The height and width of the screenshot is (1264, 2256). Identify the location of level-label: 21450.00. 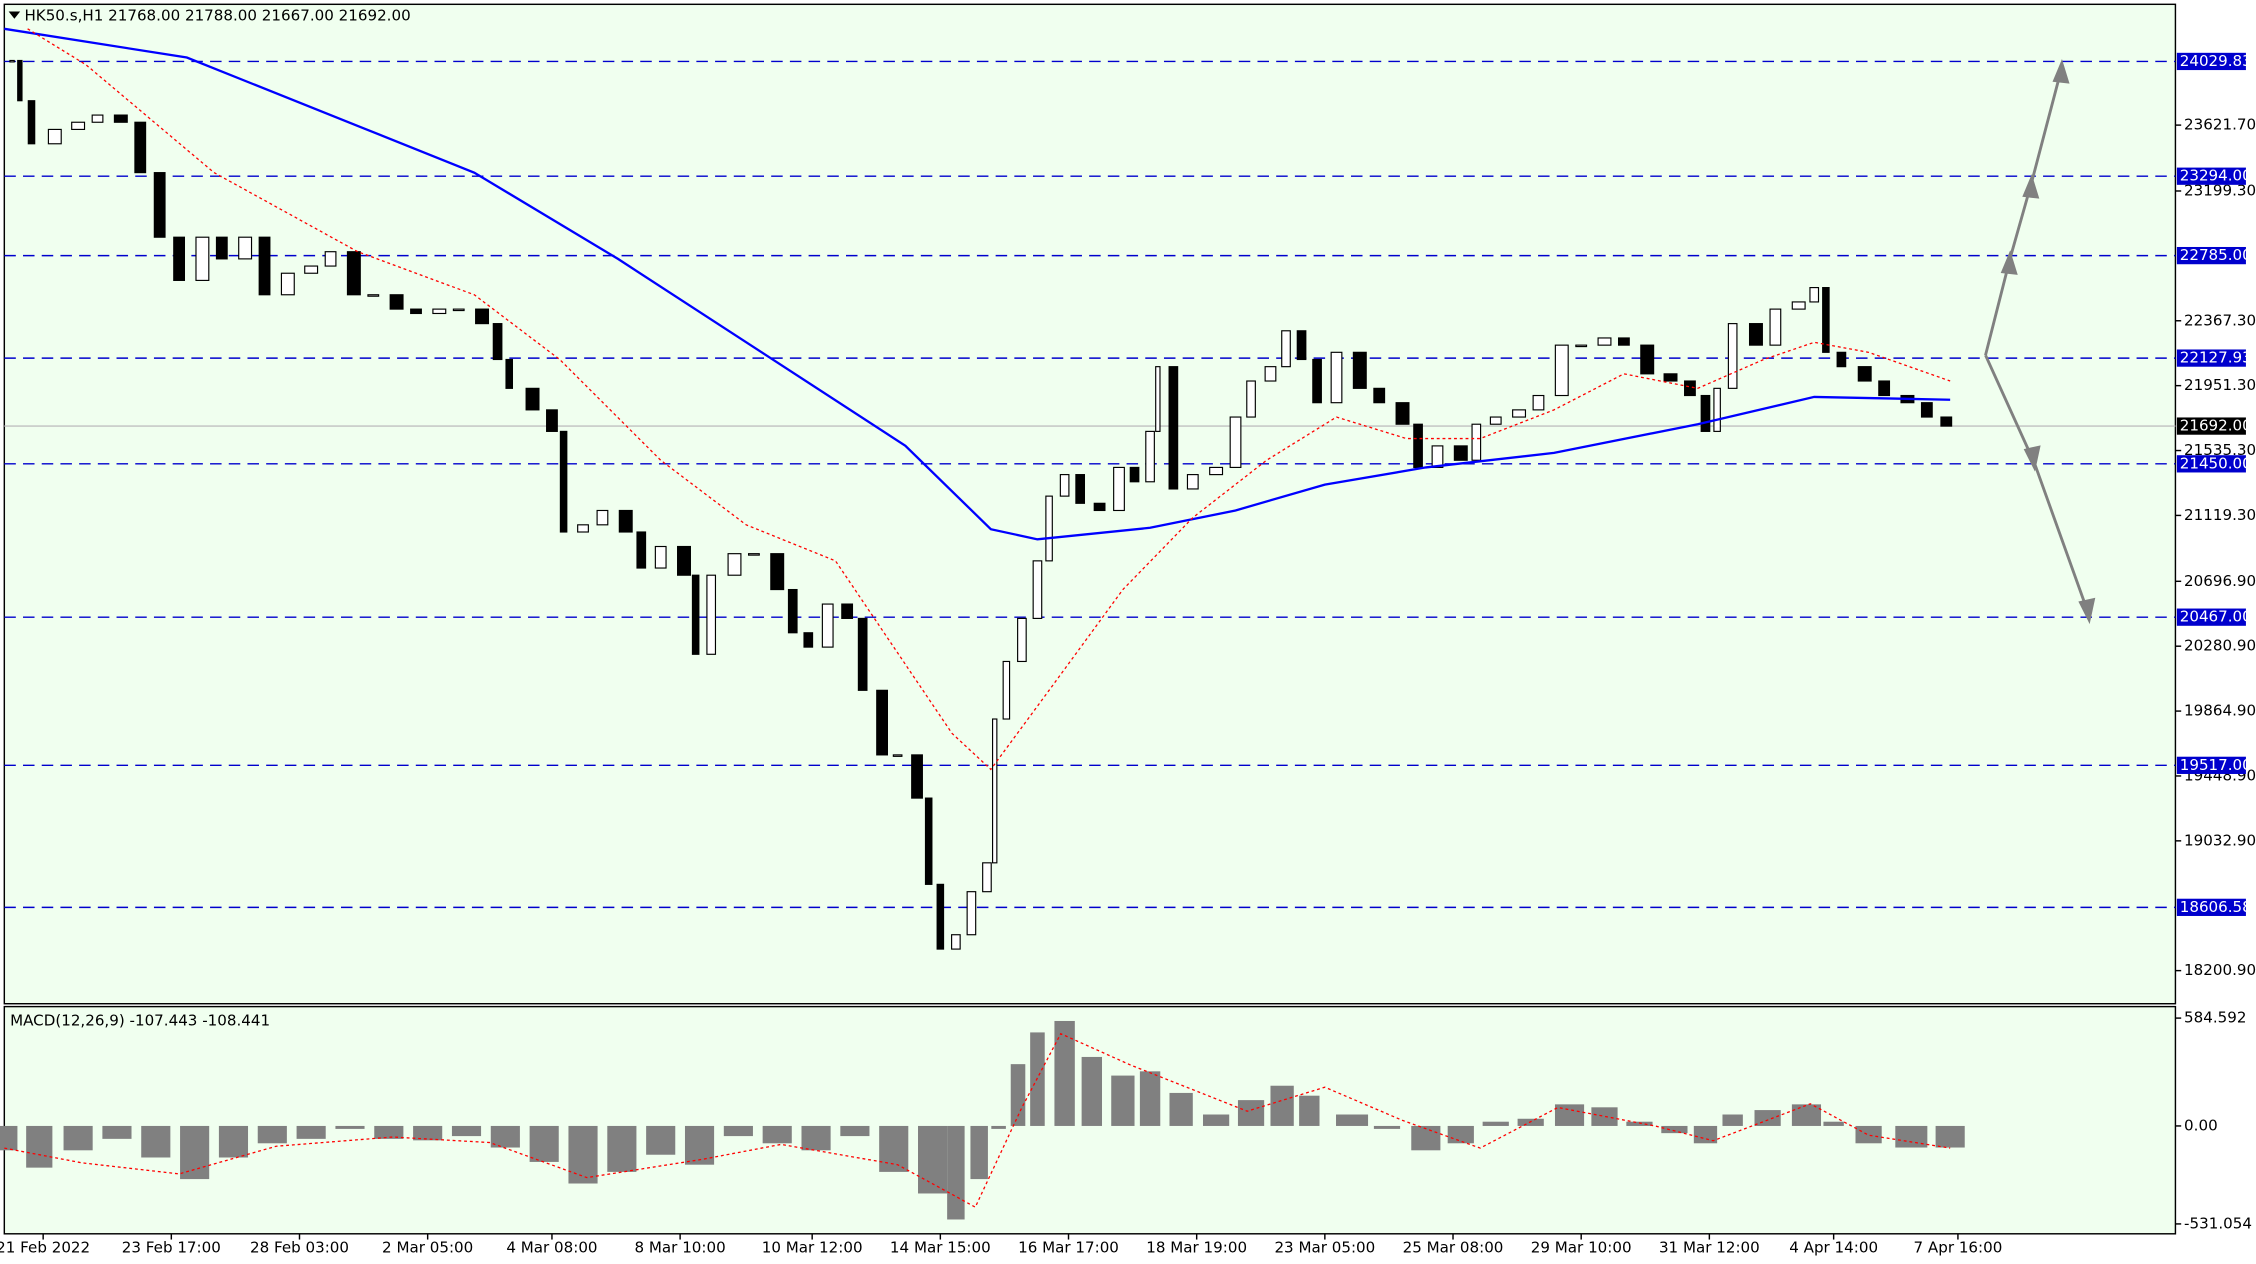
(2216, 463).